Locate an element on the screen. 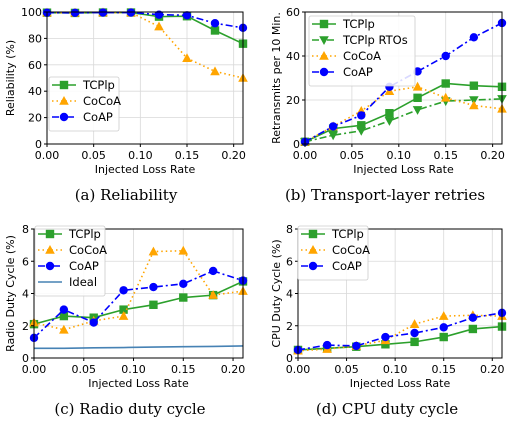  series-cocoa is located at coordinates (145, 44).